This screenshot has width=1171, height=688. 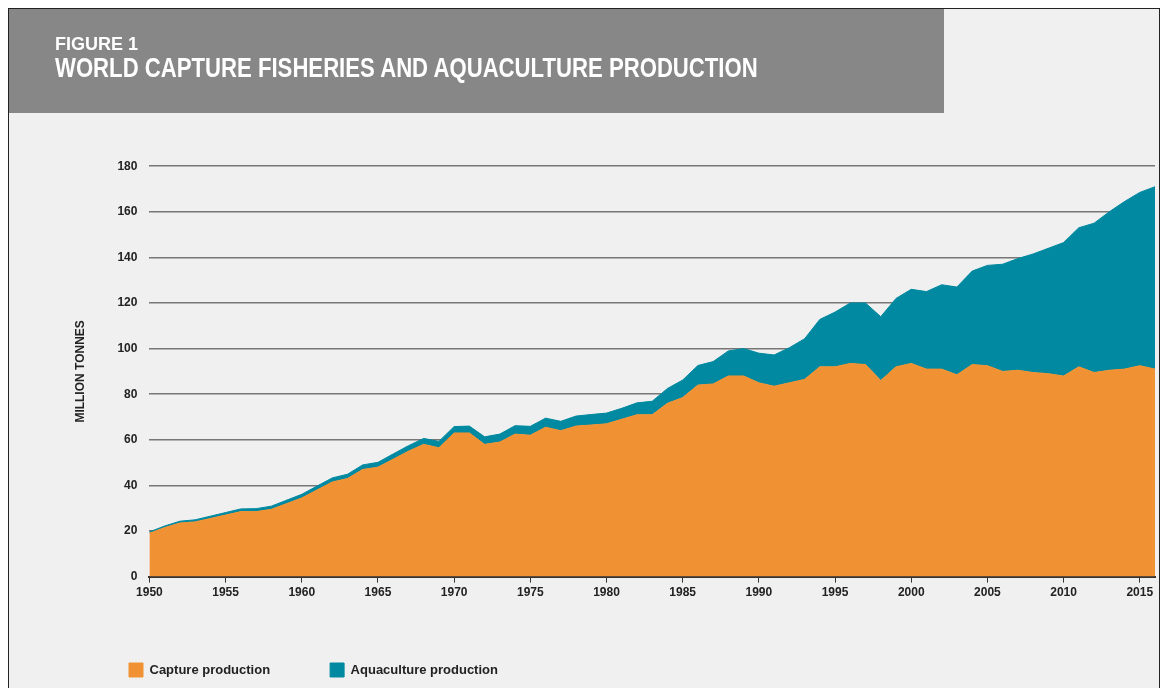 What do you see at coordinates (607, 592) in the screenshot?
I see `x-tick-label: 1980` at bounding box center [607, 592].